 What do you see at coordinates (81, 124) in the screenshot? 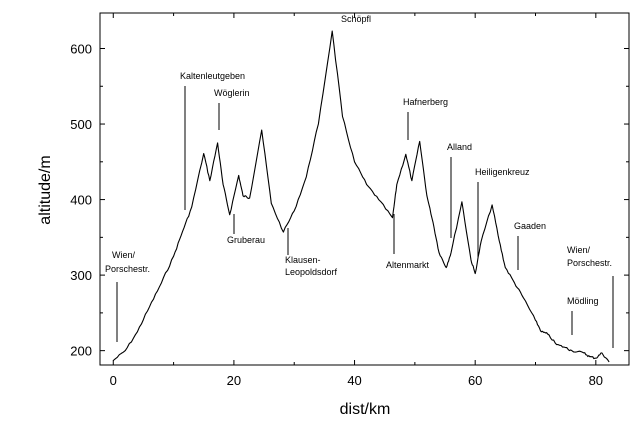
I see `y-tick-label: 500` at bounding box center [81, 124].